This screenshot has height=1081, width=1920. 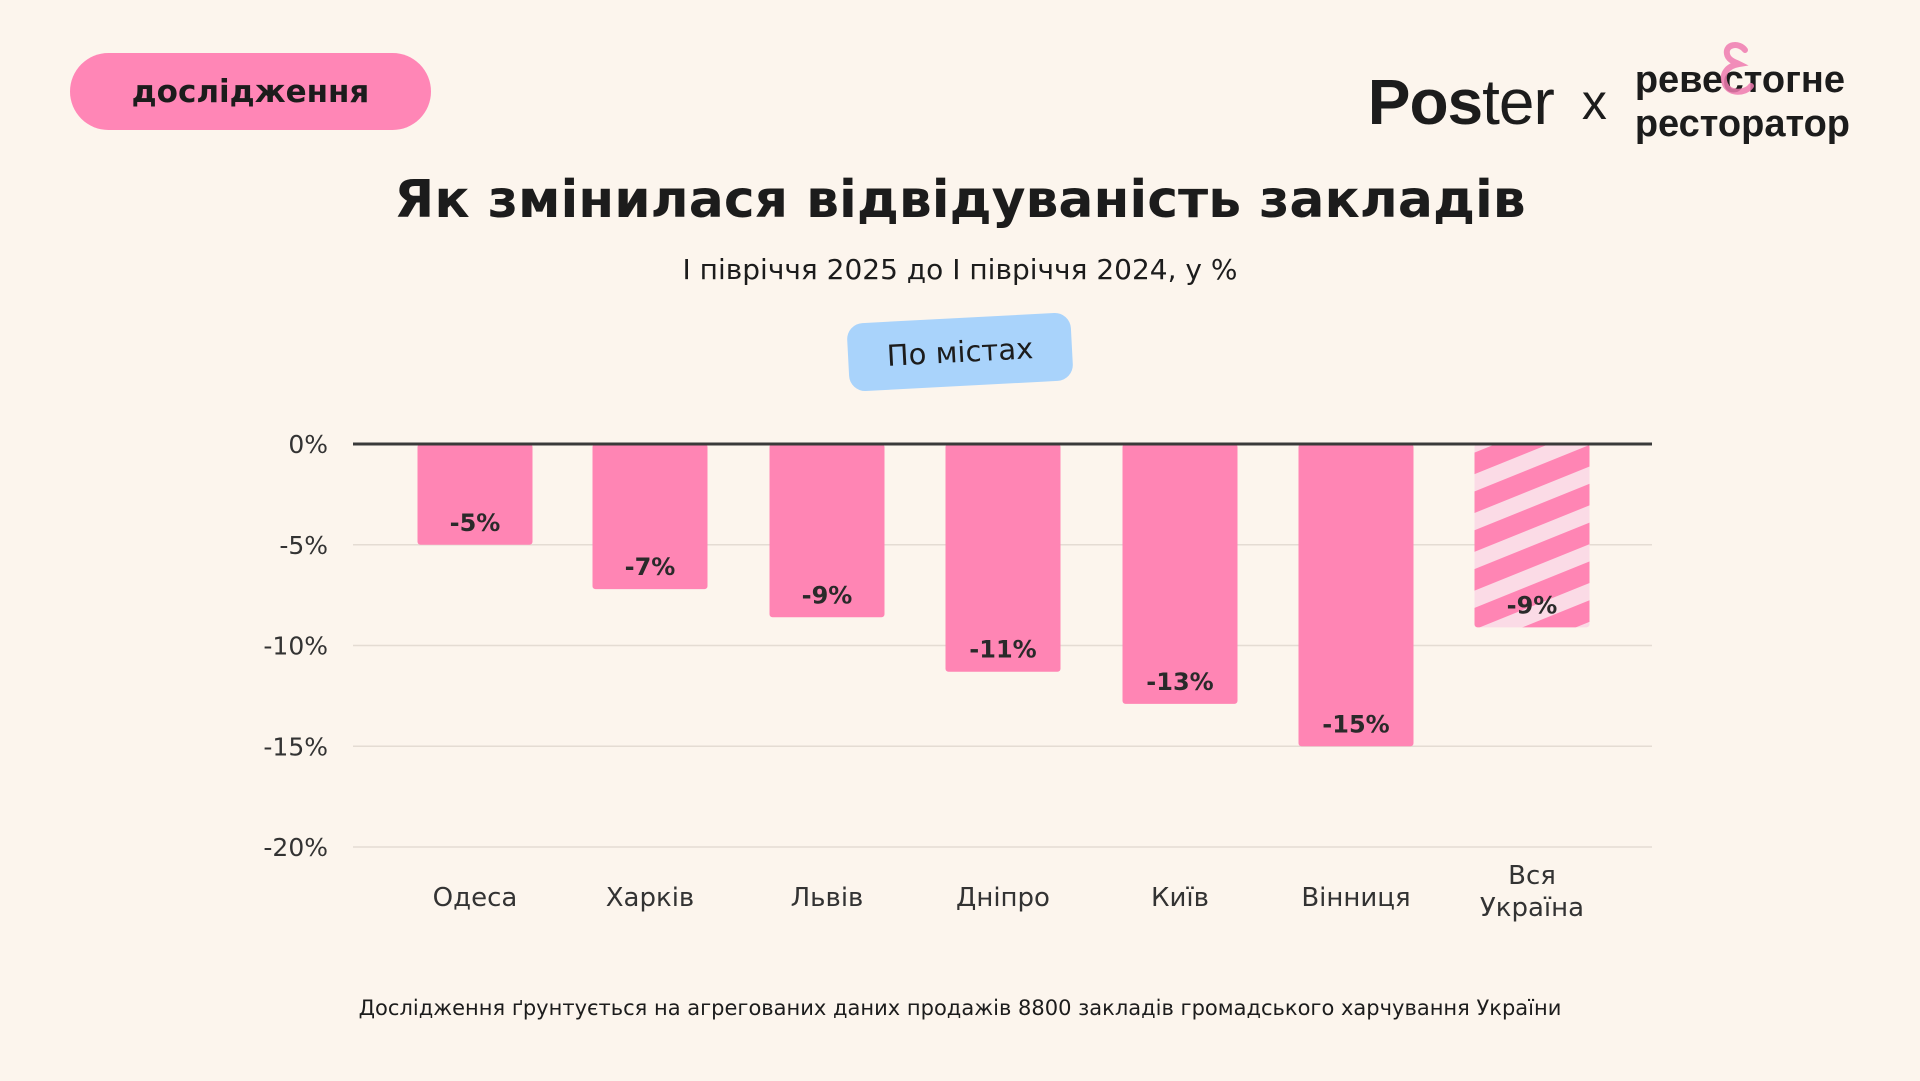 What do you see at coordinates (295, 646) in the screenshot?
I see `y-tick-label: -10%` at bounding box center [295, 646].